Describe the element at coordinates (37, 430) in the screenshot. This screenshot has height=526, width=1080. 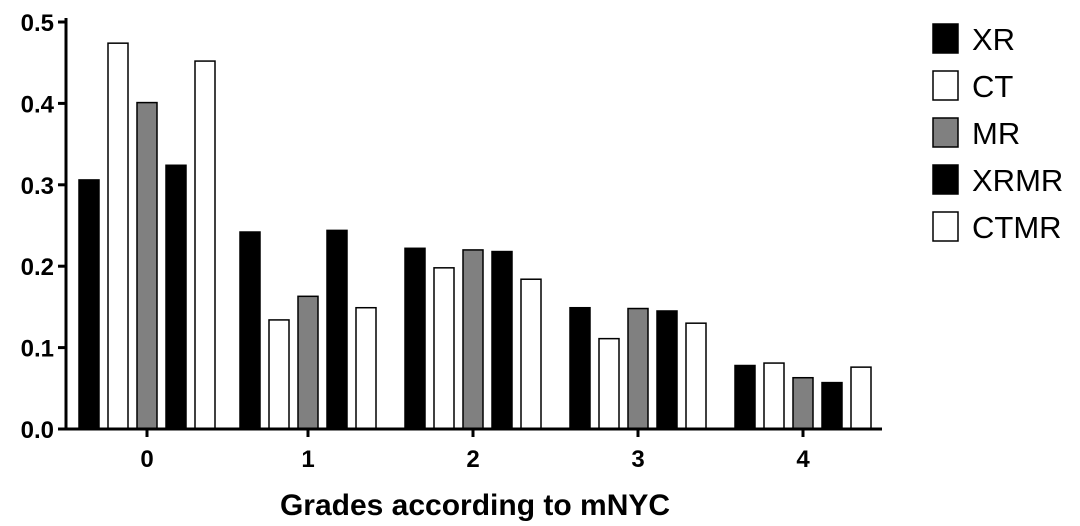
I see `y-tick-label: 0.0` at that location.